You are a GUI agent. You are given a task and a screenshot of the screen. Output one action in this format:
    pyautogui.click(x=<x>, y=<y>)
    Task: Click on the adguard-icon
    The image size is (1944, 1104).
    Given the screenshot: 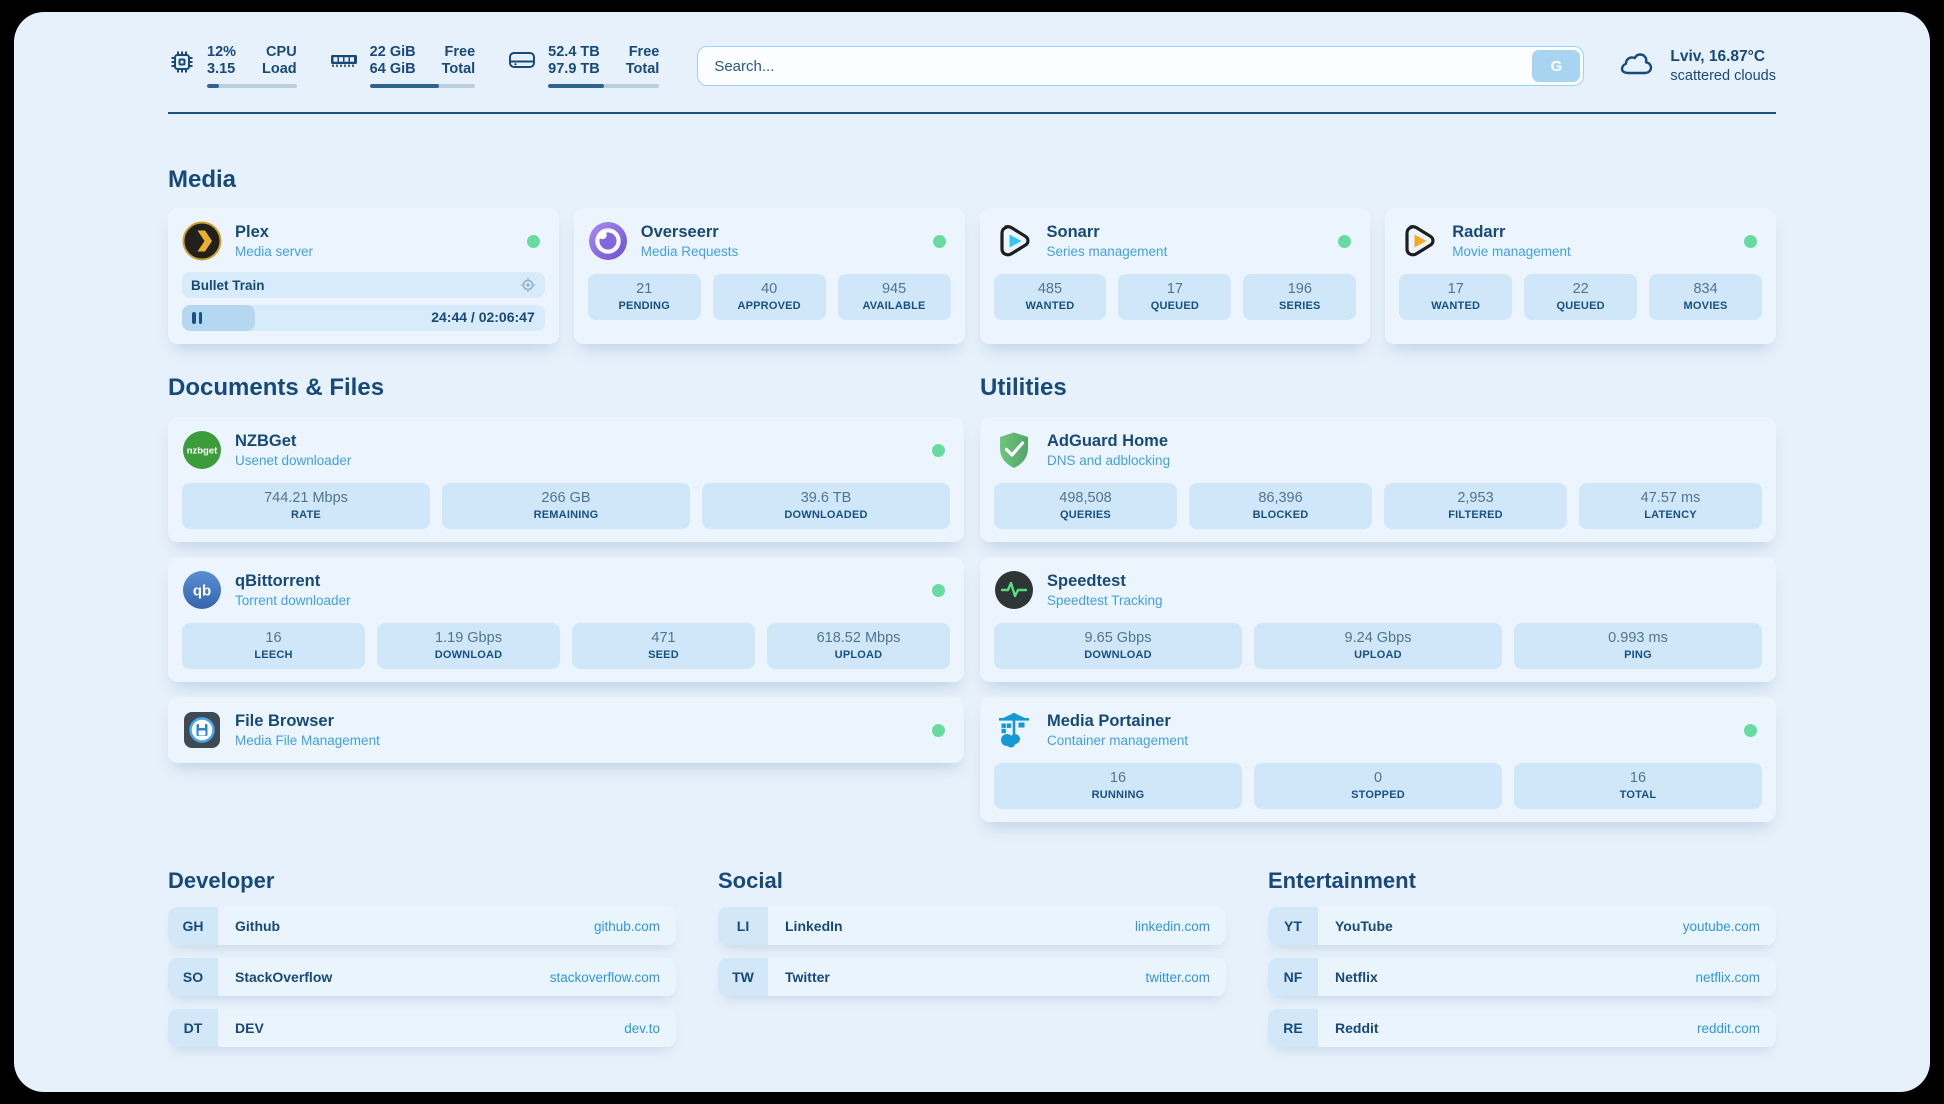 What is the action you would take?
    pyautogui.click(x=1014, y=450)
    